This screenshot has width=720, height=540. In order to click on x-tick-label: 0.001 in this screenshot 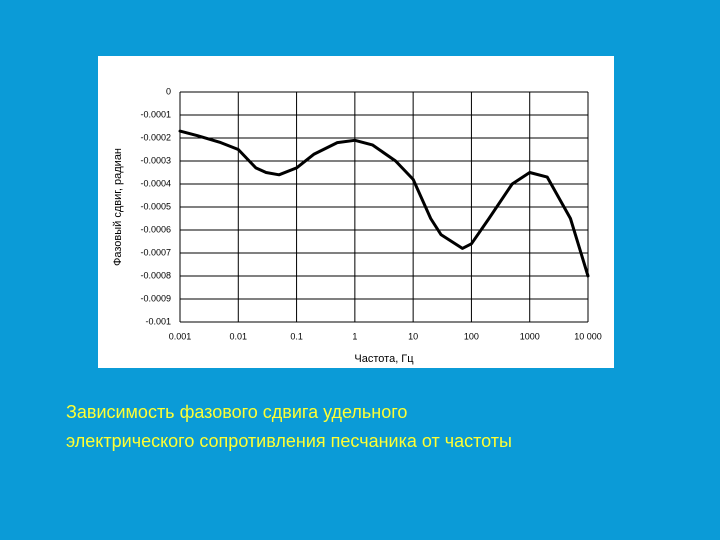, I will do `click(180, 336)`.